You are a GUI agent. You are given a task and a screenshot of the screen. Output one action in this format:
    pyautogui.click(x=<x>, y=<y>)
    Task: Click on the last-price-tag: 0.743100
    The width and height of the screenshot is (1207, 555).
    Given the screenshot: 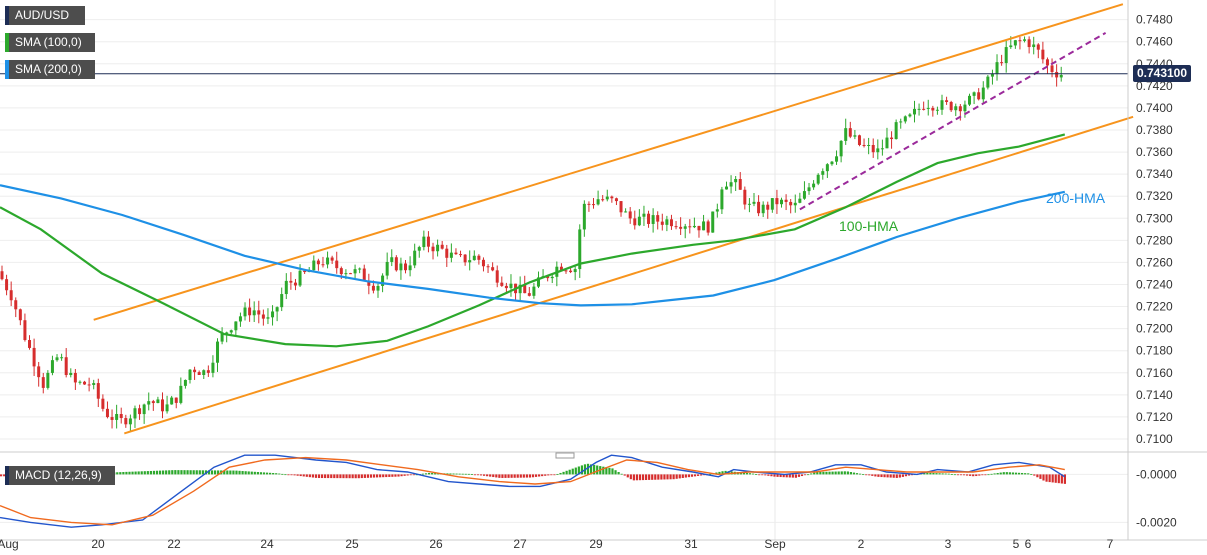 What is the action you would take?
    pyautogui.click(x=1162, y=73)
    